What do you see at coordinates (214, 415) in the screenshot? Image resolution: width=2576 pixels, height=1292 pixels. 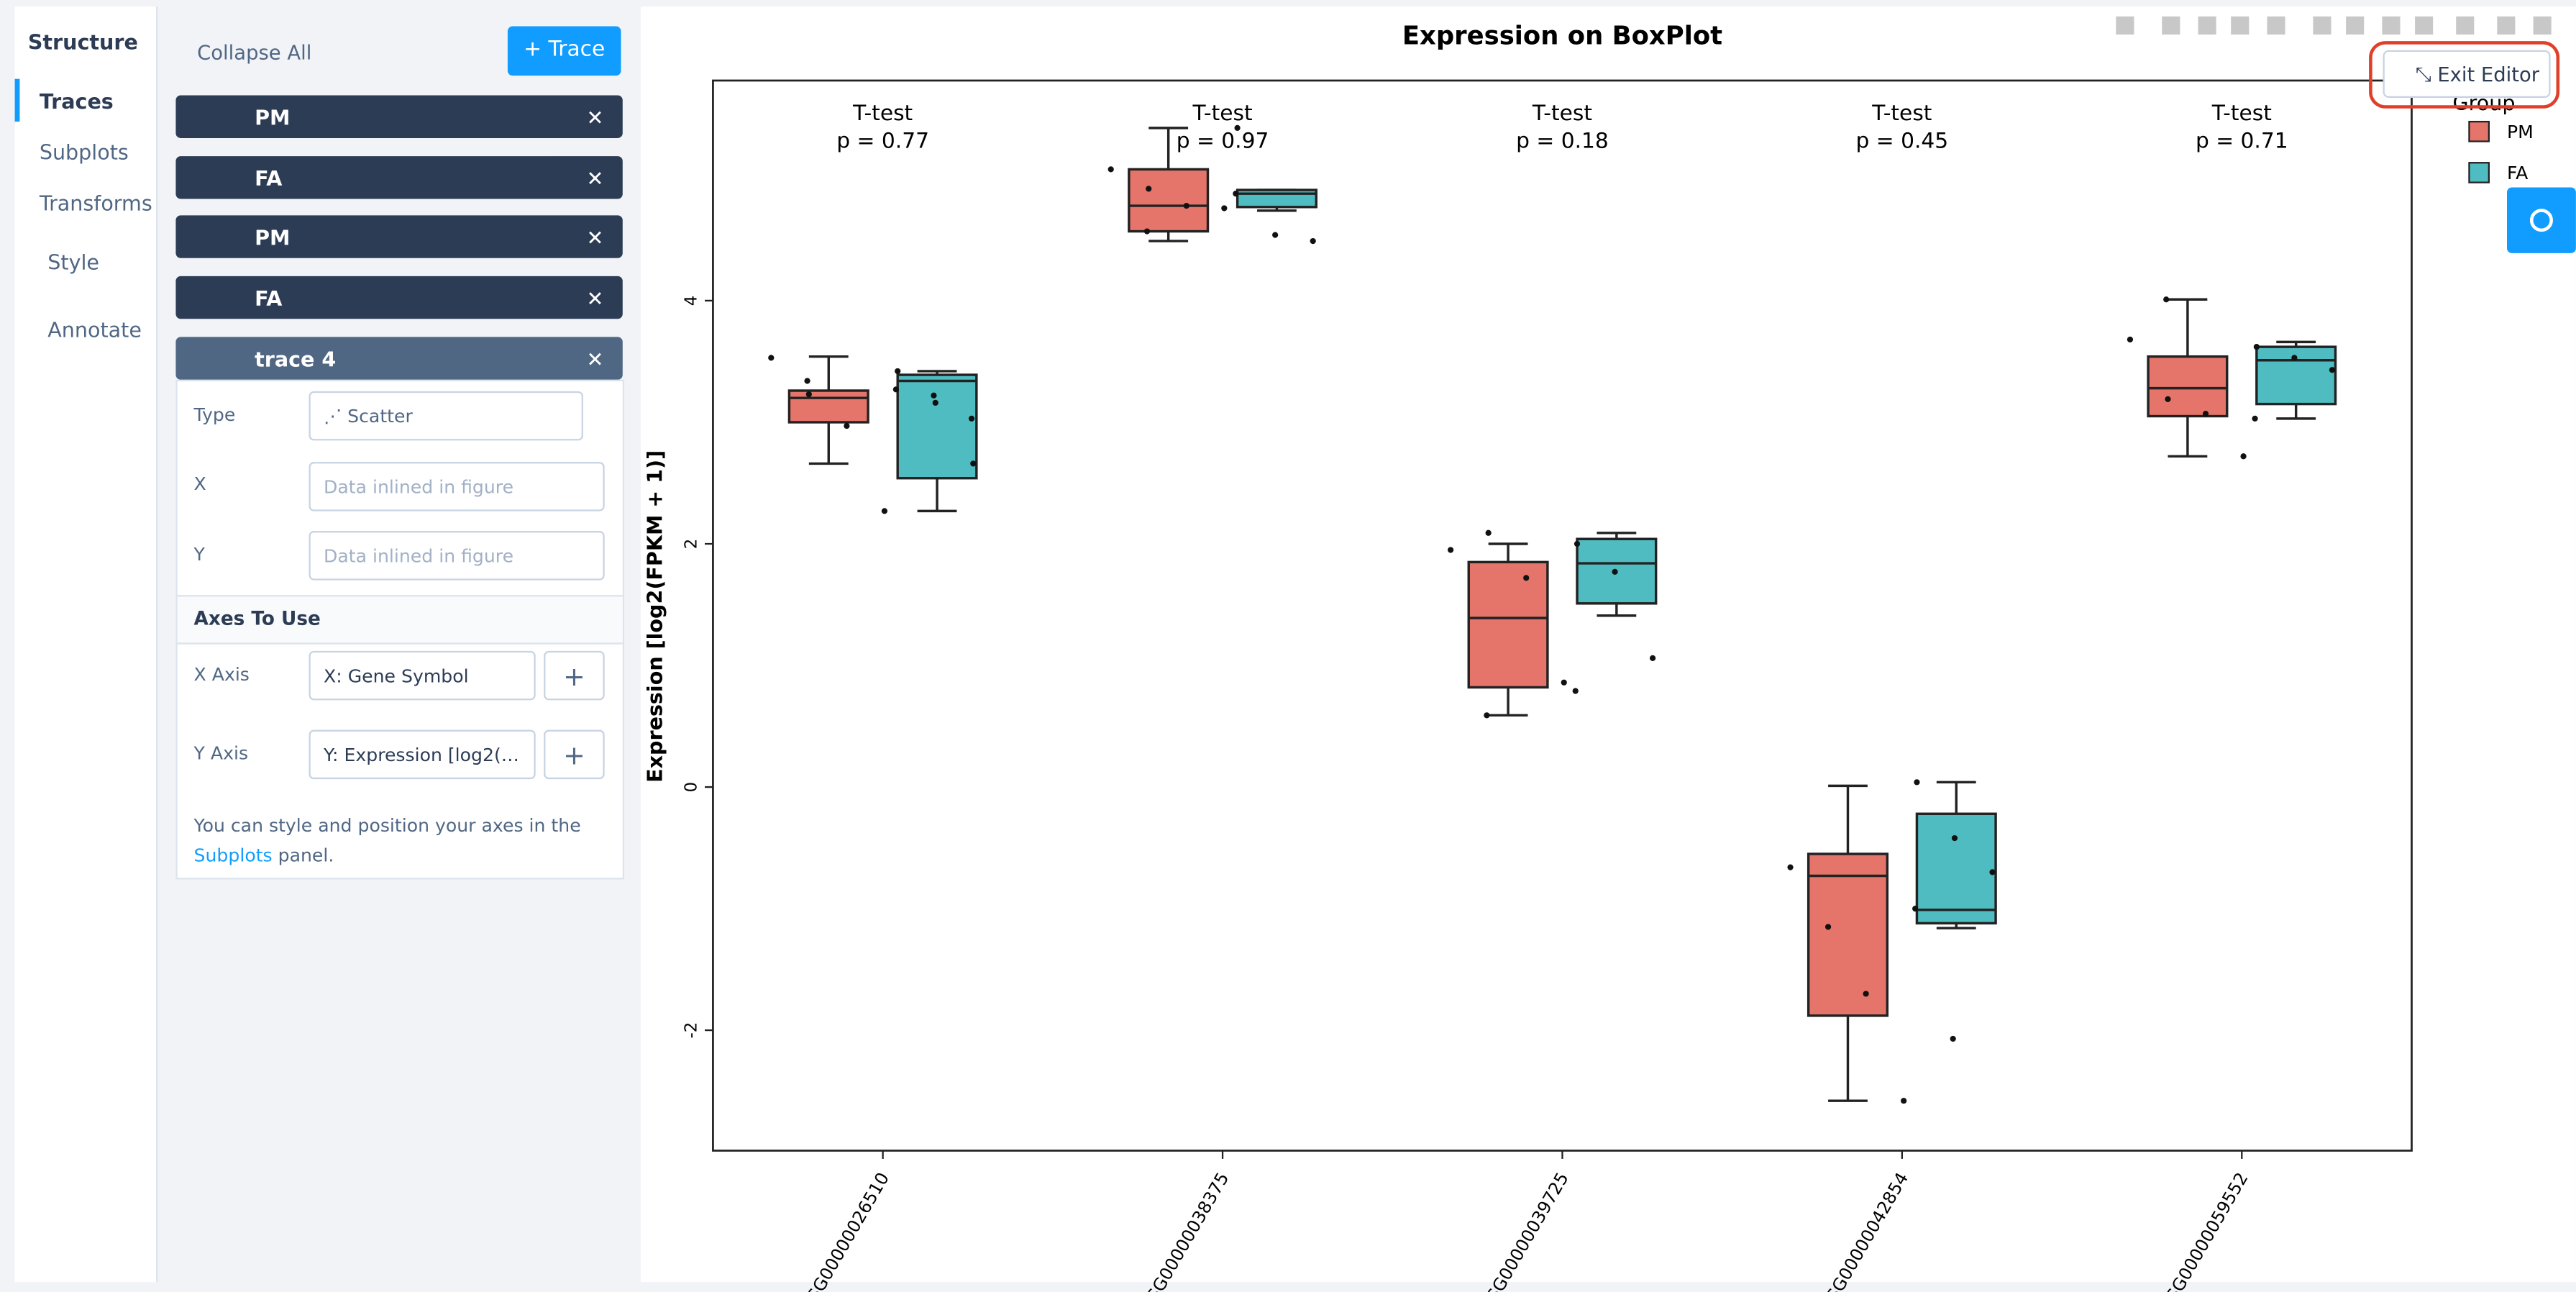 I see `field-label: Type` at bounding box center [214, 415].